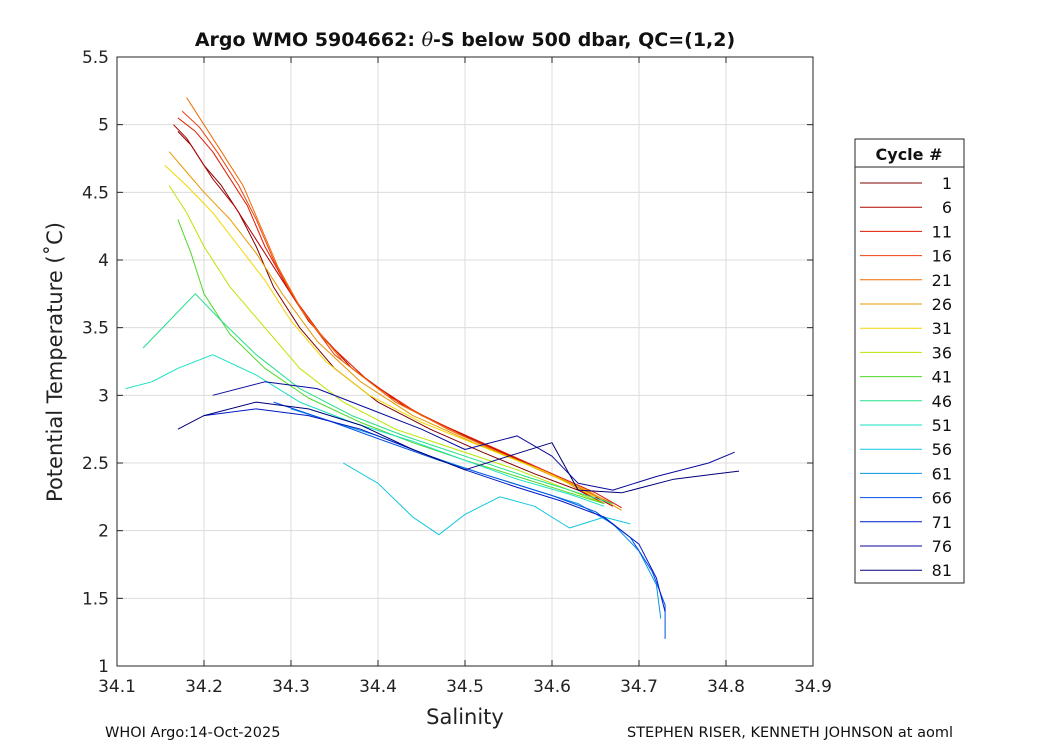  What do you see at coordinates (465, 687) in the screenshot?
I see `x-tick-label: 34.5` at bounding box center [465, 687].